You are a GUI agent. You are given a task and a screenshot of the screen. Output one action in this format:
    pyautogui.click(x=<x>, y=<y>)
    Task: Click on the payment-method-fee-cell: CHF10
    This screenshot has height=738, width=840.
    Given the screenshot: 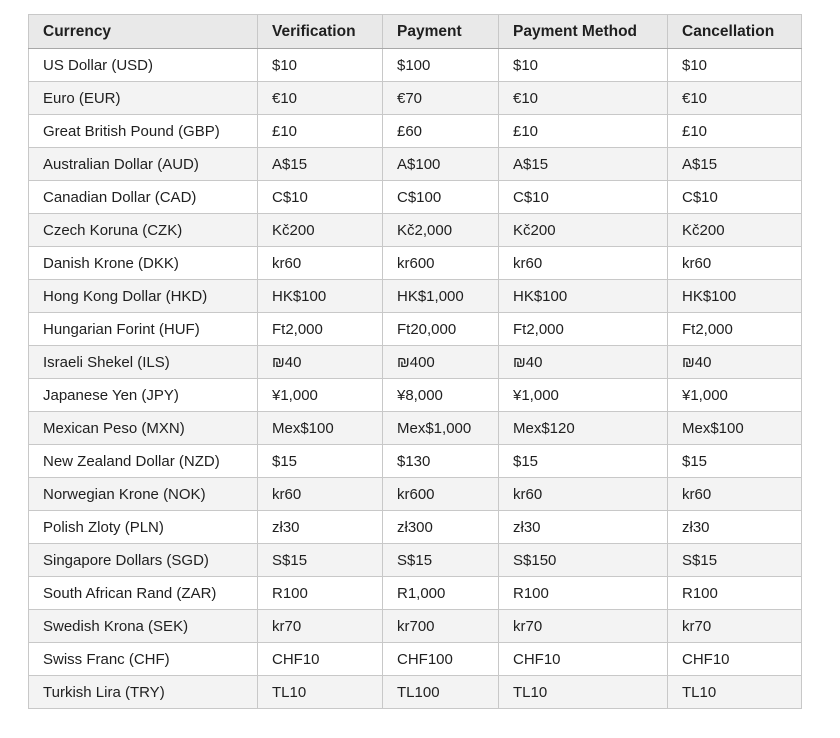 What is the action you would take?
    pyautogui.click(x=583, y=659)
    